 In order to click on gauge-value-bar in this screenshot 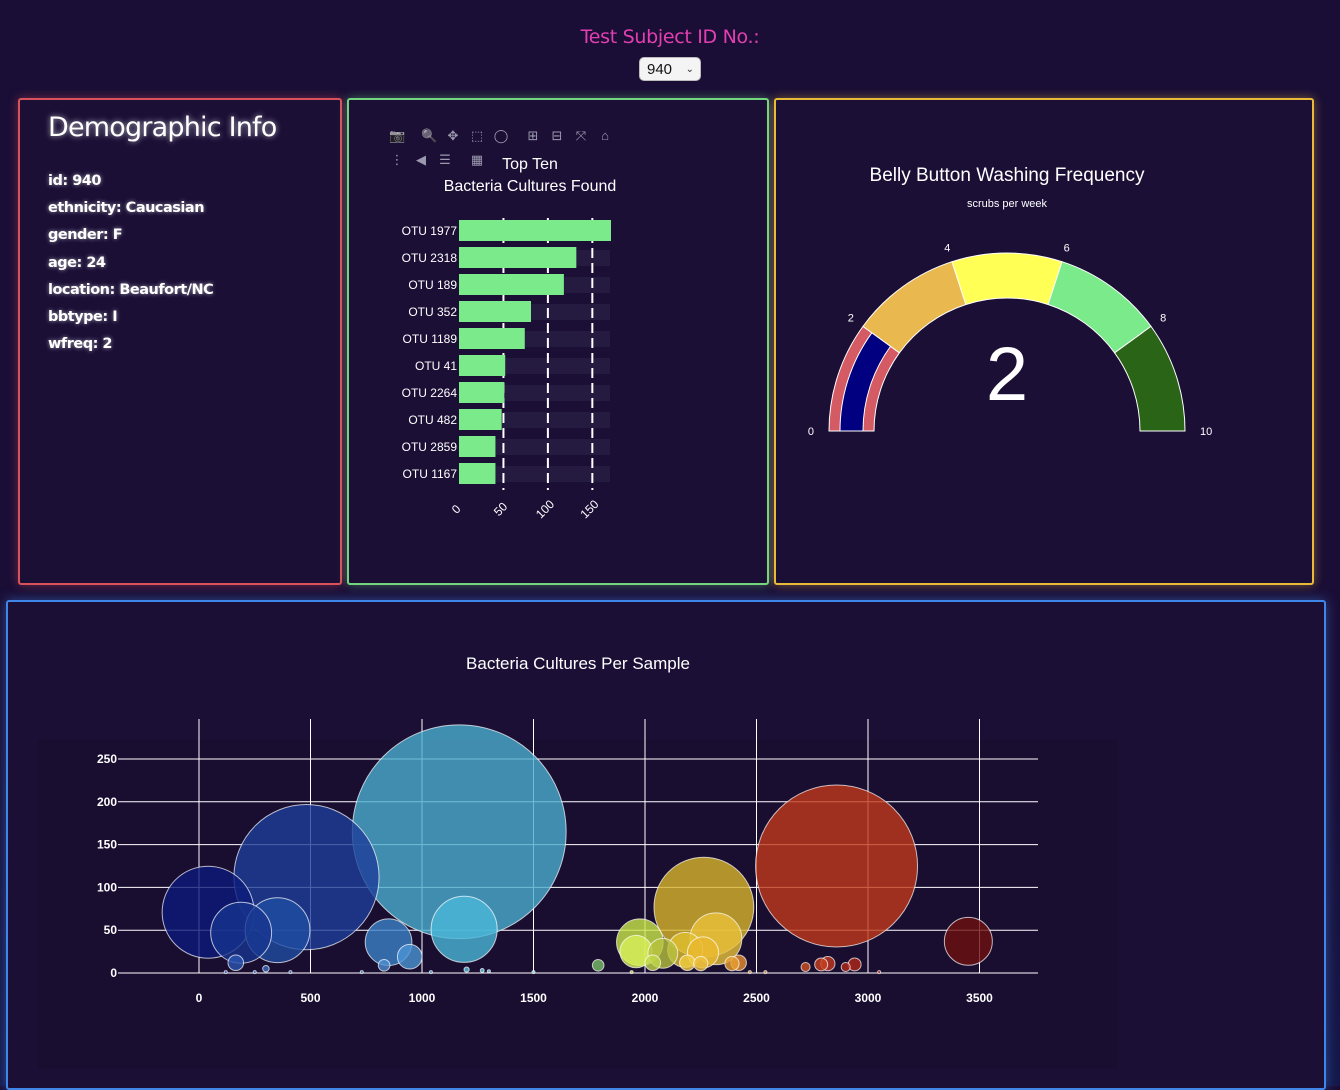, I will do `click(865, 382)`.